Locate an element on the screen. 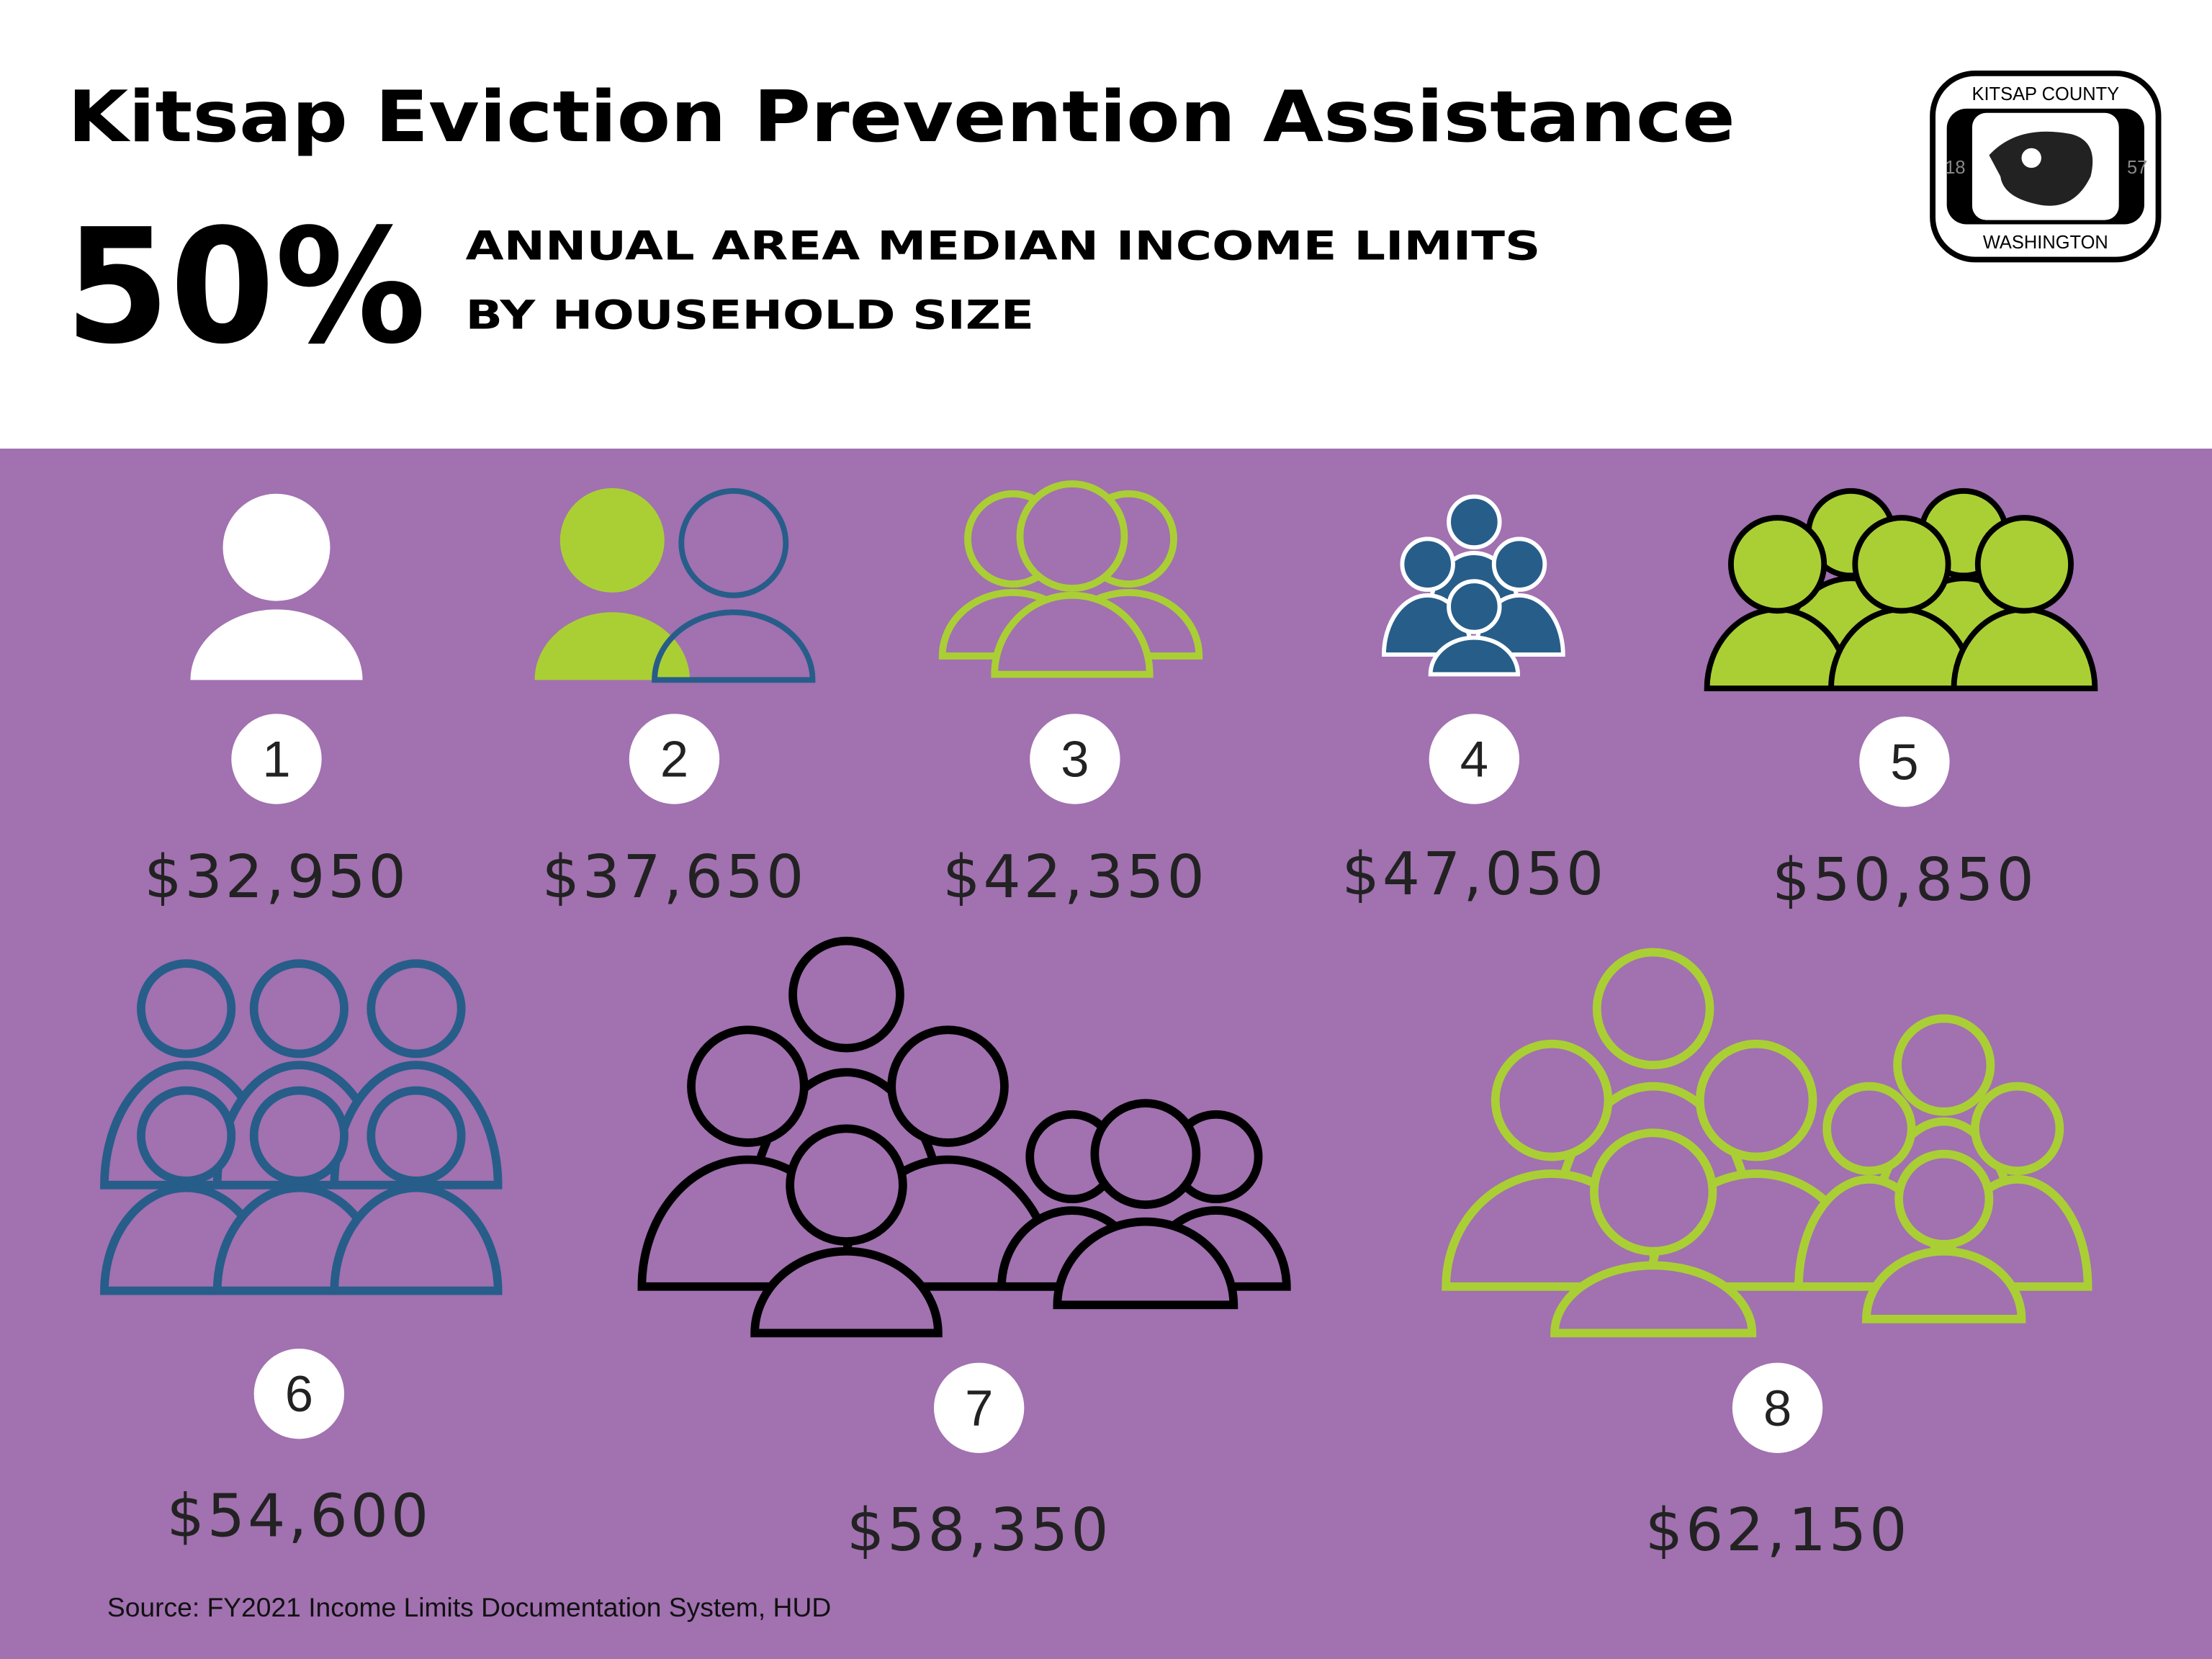 This screenshot has height=1659, width=2212. title: Kitsap Eviction Prevention Assistance is located at coordinates (901, 117).